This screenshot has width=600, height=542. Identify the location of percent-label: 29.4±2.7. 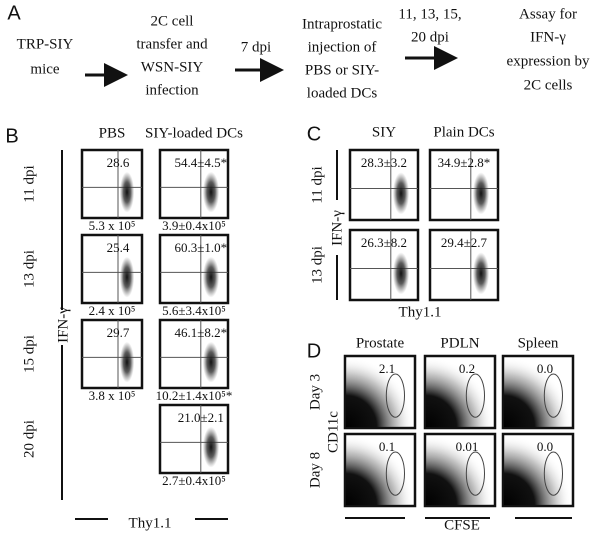
(464, 242).